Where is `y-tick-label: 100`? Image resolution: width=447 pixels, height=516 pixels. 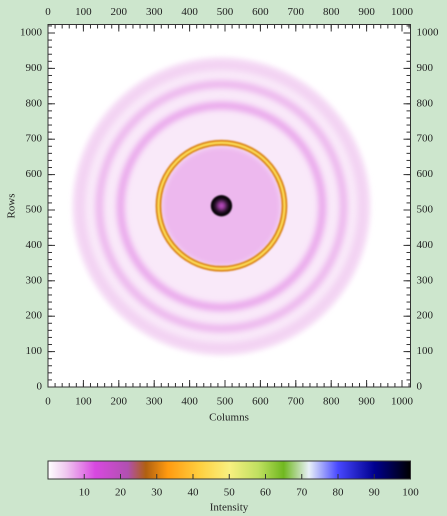 y-tick-label: 100 is located at coordinates (34, 351).